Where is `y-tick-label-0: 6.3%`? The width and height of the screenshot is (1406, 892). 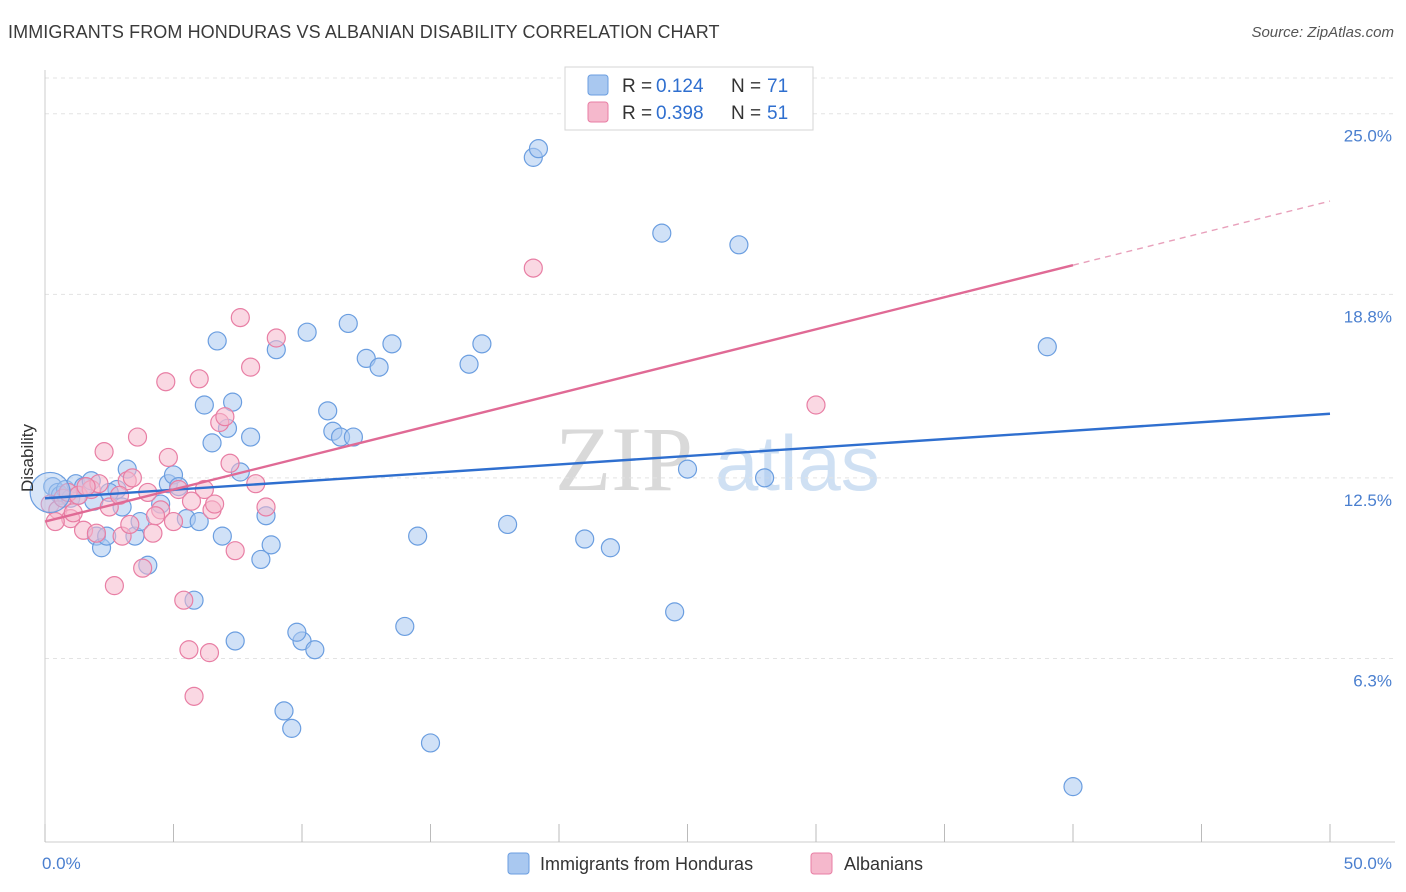 y-tick-label-0: 6.3% is located at coordinates (1372, 680).